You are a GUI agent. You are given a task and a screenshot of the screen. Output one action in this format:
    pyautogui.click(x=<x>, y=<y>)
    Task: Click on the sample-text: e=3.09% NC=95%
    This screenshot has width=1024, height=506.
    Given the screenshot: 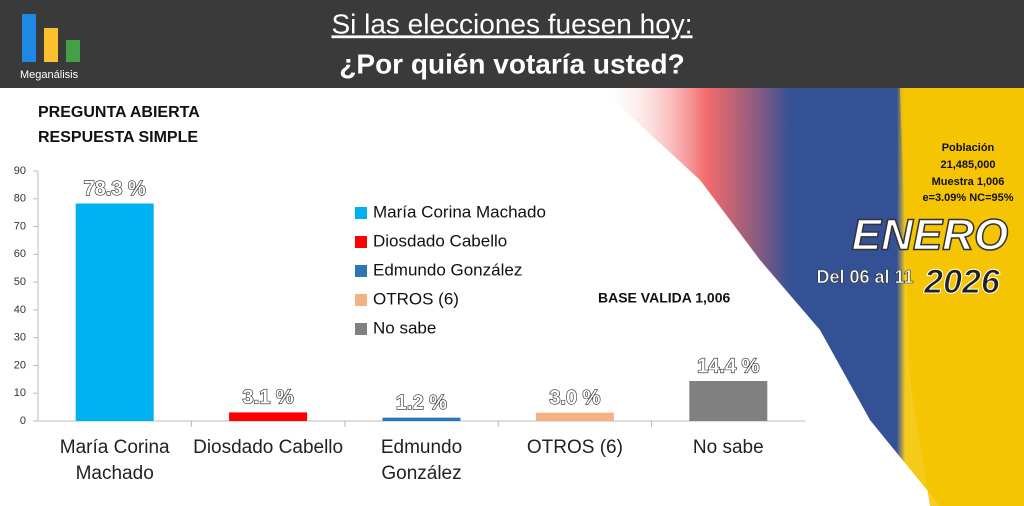 What is the action you would take?
    pyautogui.click(x=967, y=198)
    